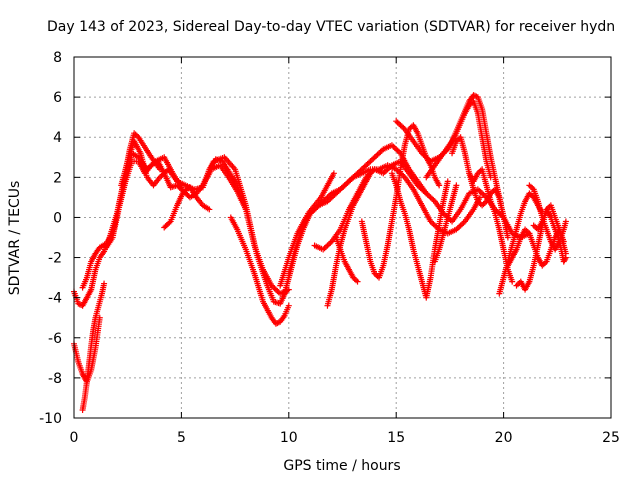  Describe the element at coordinates (15, 238) in the screenshot. I see `y-axis-label: SDTVAR / TECUs` at that location.